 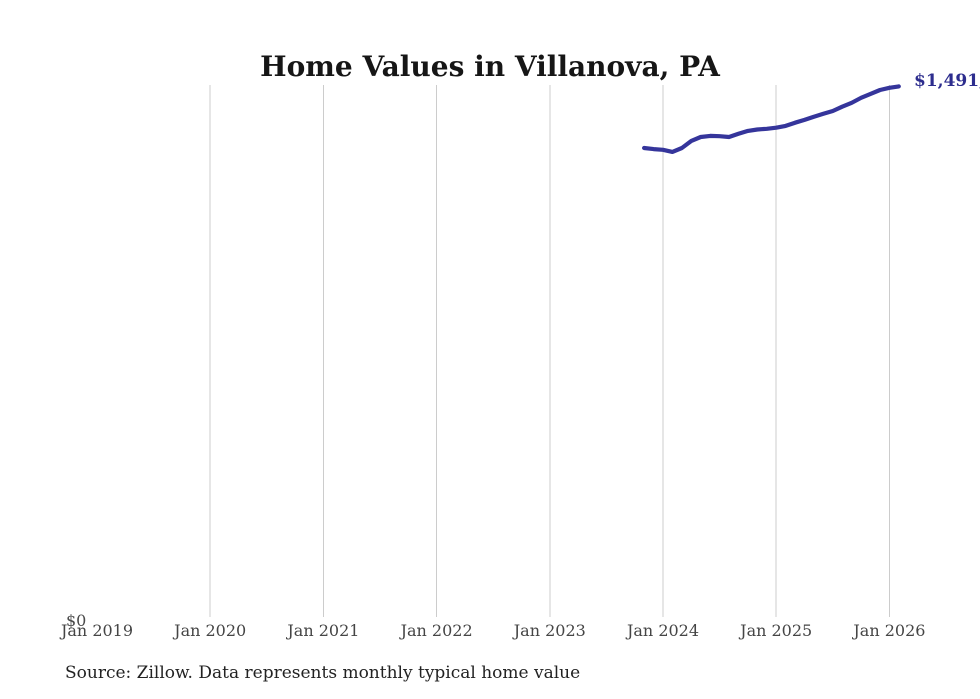 I want to click on x-tick-label: Jan 2024, so click(x=663, y=630).